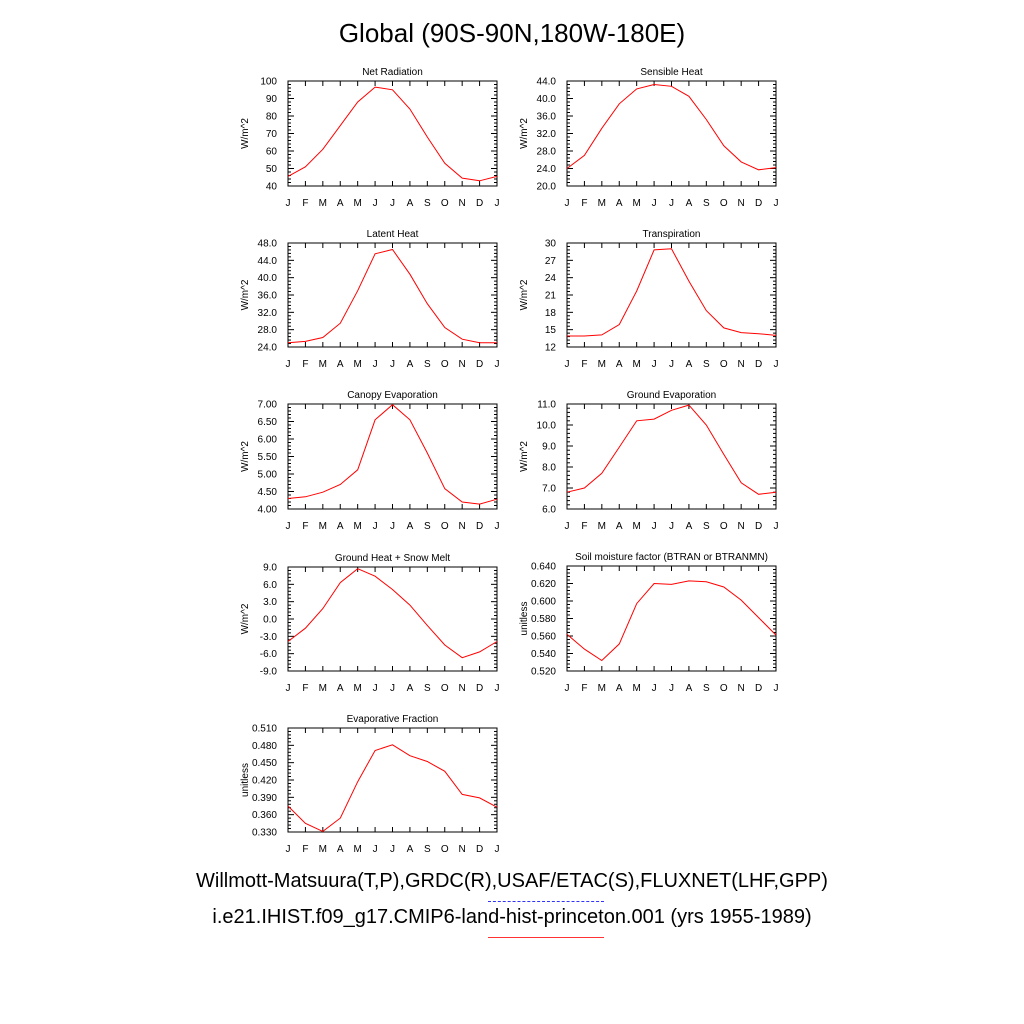 This screenshot has width=1024, height=1024. I want to click on y-tick-label: 11.0, so click(546, 405).